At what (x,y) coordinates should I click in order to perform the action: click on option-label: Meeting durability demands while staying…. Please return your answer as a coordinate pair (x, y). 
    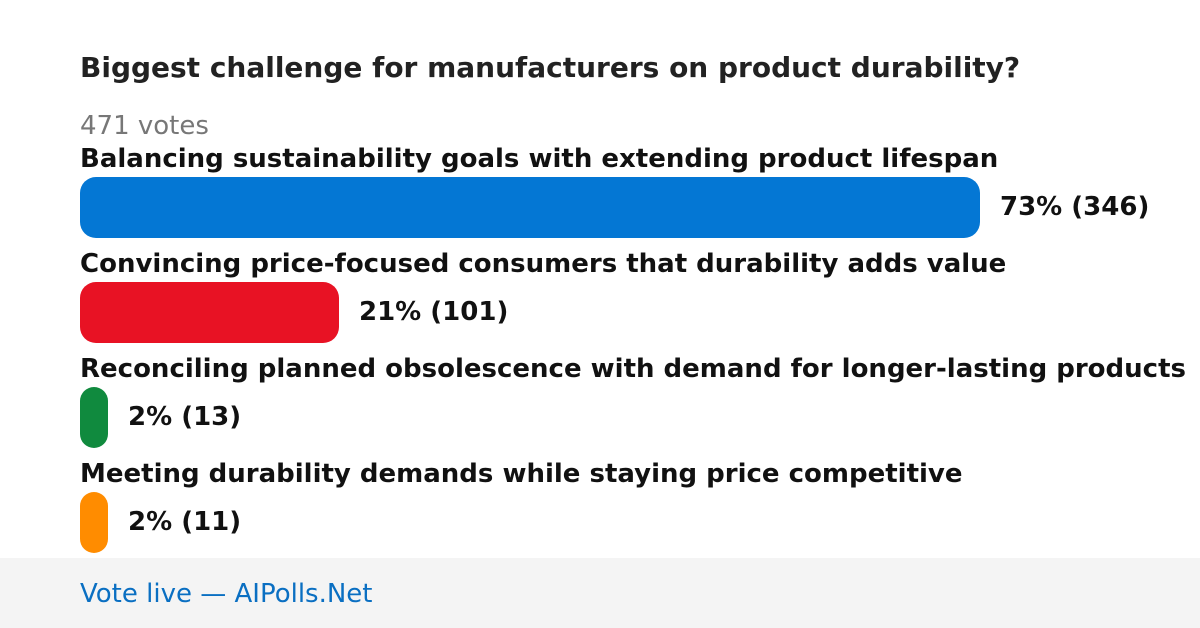
    Looking at the image, I should click on (521, 474).